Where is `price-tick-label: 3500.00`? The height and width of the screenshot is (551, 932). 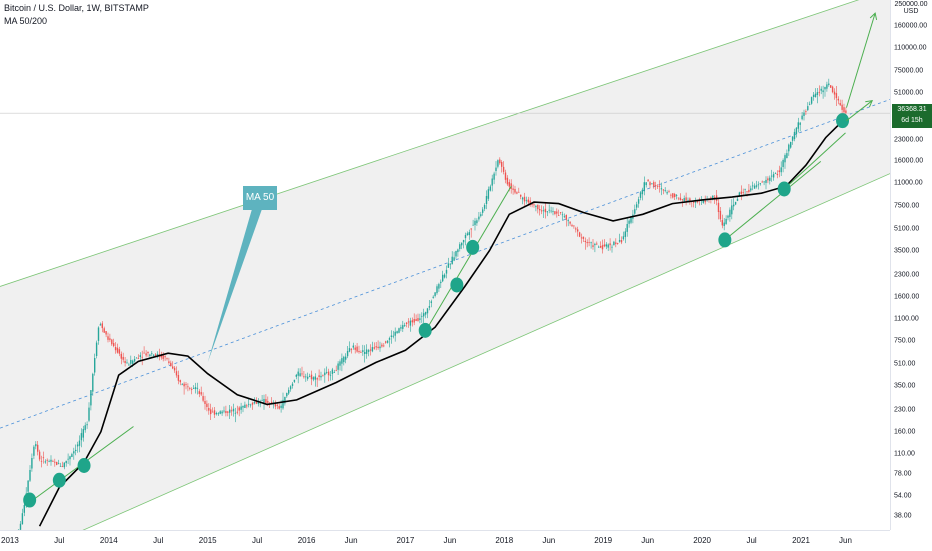 price-tick-label: 3500.00 is located at coordinates (906, 250).